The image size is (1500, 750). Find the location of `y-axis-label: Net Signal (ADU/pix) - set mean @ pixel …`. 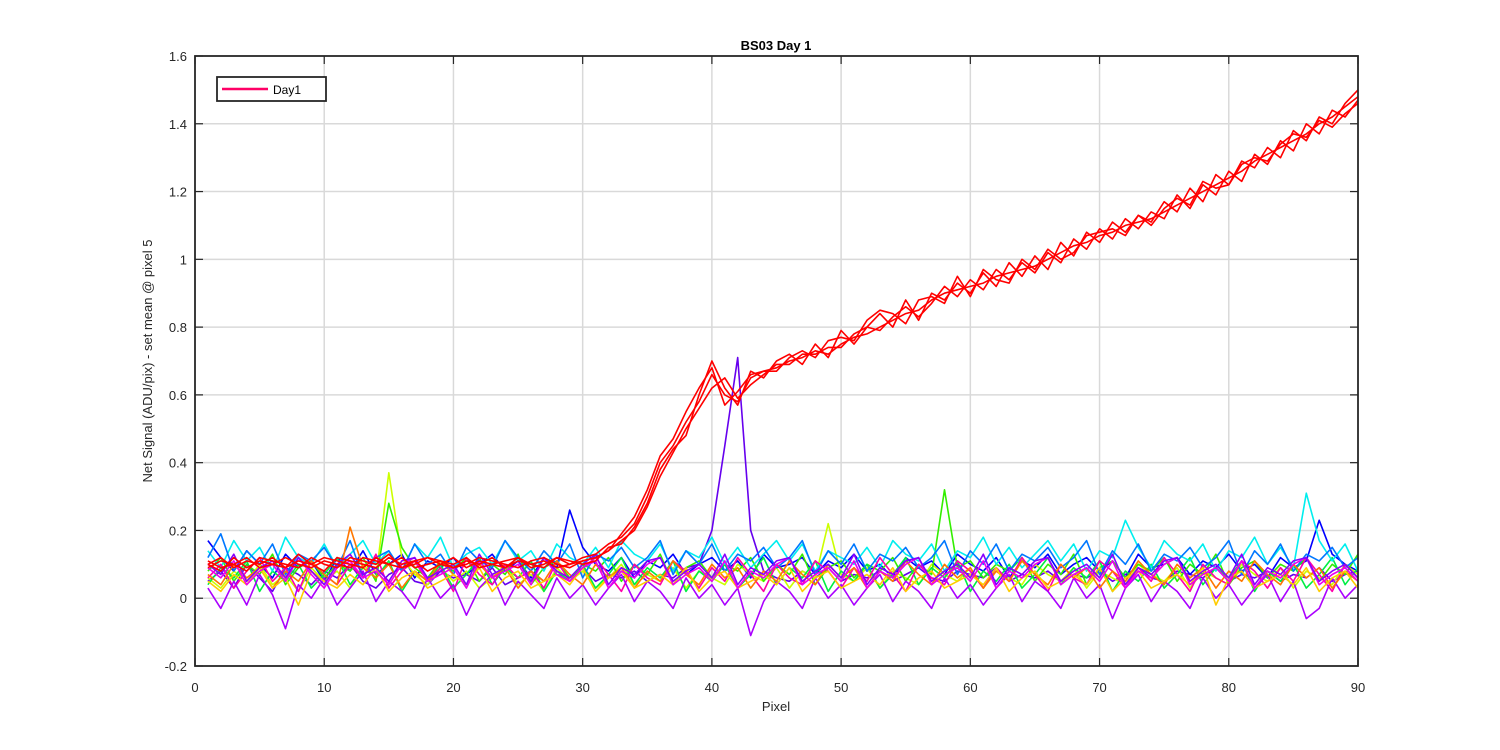

y-axis-label: Net Signal (ADU/pix) - set mean @ pixel … is located at coordinates (147, 361).